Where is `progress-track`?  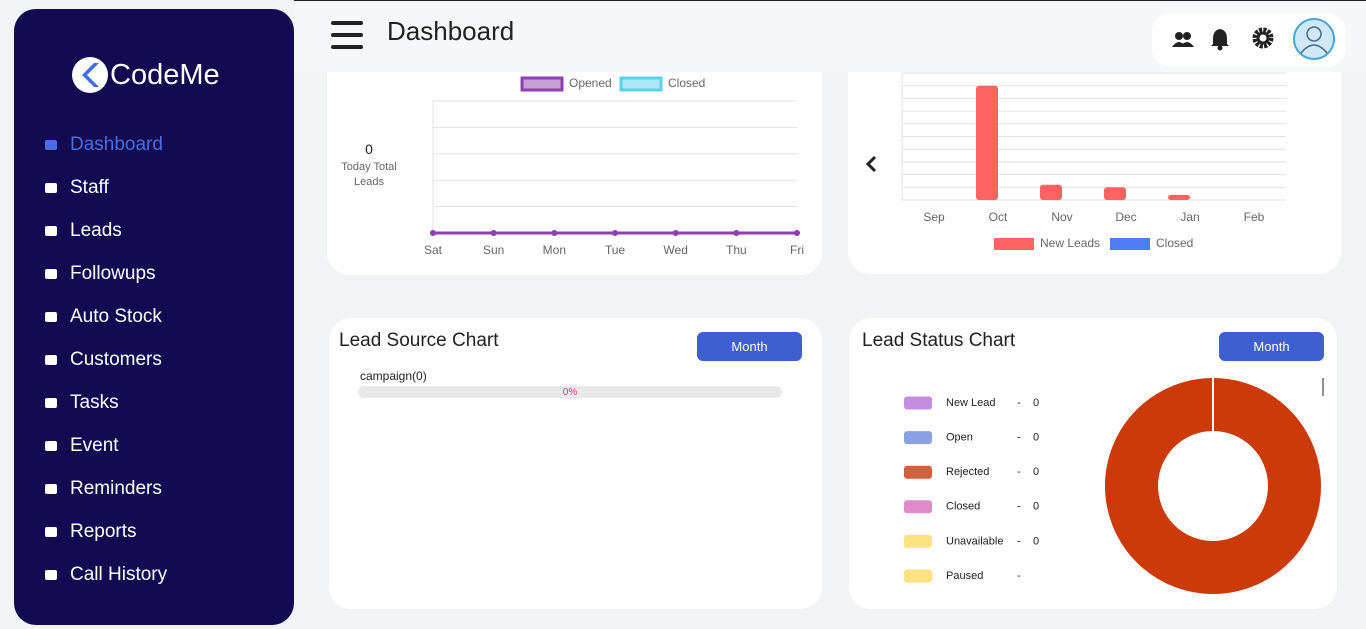 progress-track is located at coordinates (570, 392).